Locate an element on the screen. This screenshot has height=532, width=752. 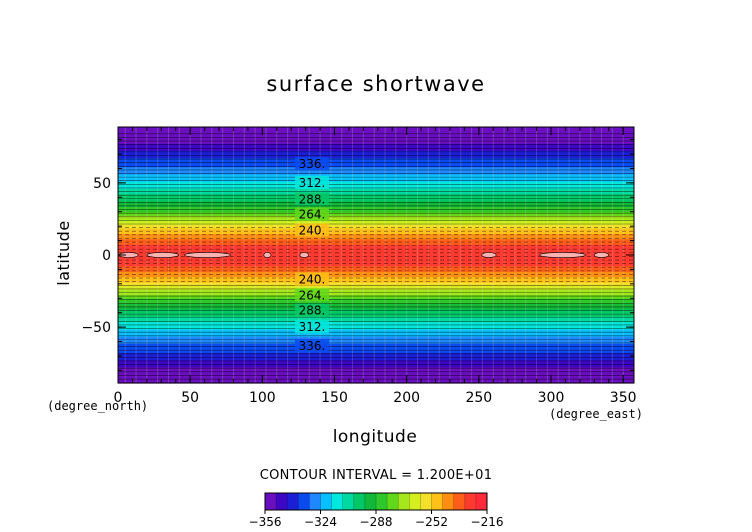
contour-label: 288. is located at coordinates (312, 199).